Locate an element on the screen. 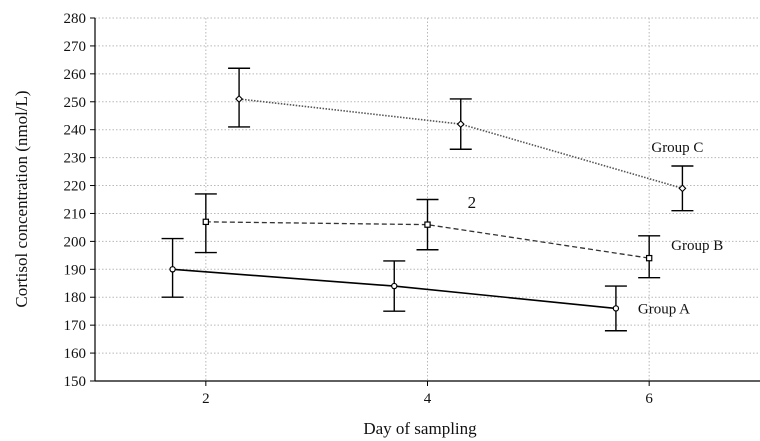 The image size is (760, 441). y-tick-label-200: 200 is located at coordinates (75, 242).